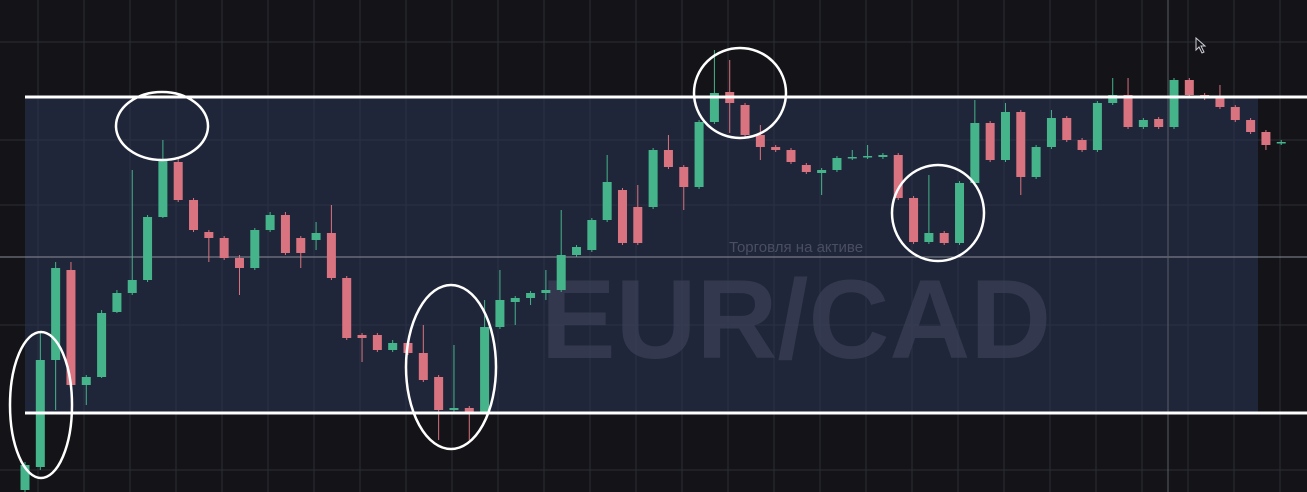 Image resolution: width=1307 pixels, height=492 pixels. I want to click on watermark-title: EUR/CAD, so click(796, 319).